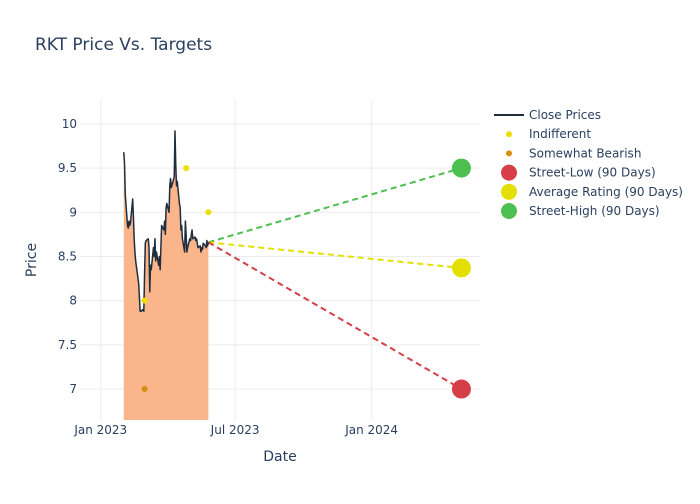 The image size is (700, 504). Describe the element at coordinates (279, 457) in the screenshot. I see `x-axis-title: Date` at that location.